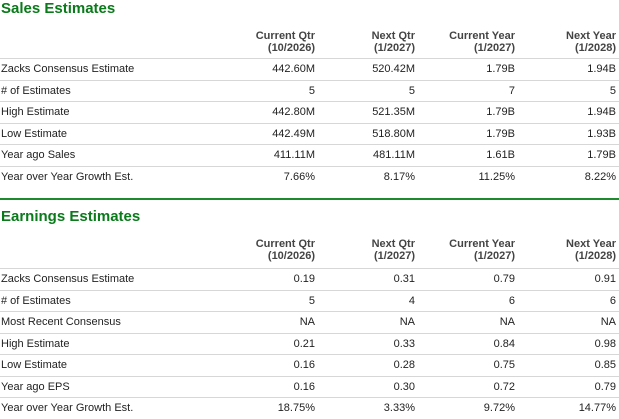  I want to click on cell-next-year: 1.93B, so click(601, 133).